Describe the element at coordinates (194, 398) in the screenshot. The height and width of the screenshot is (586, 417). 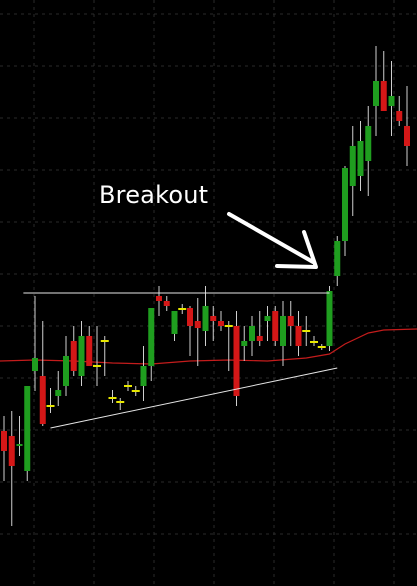
I see `trendline` at that location.